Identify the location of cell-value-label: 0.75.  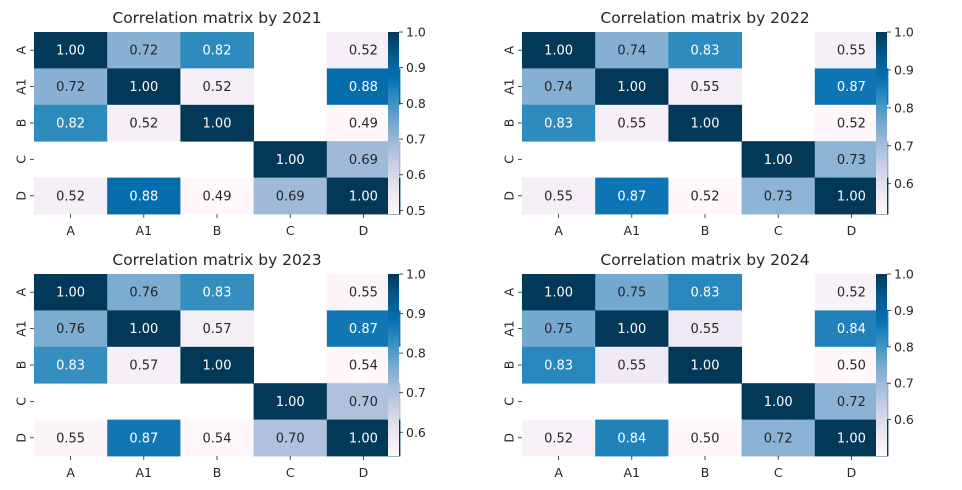
(558, 329).